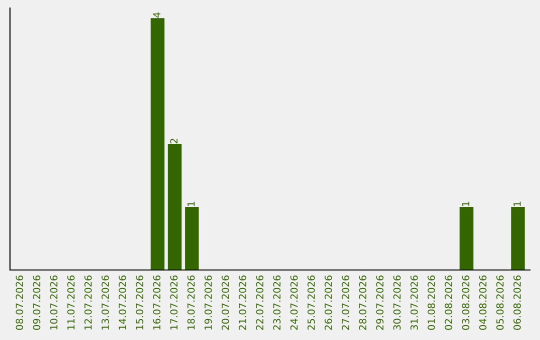 Image resolution: width=540 pixels, height=340 pixels. I want to click on data-label: 4, so click(156, 15).